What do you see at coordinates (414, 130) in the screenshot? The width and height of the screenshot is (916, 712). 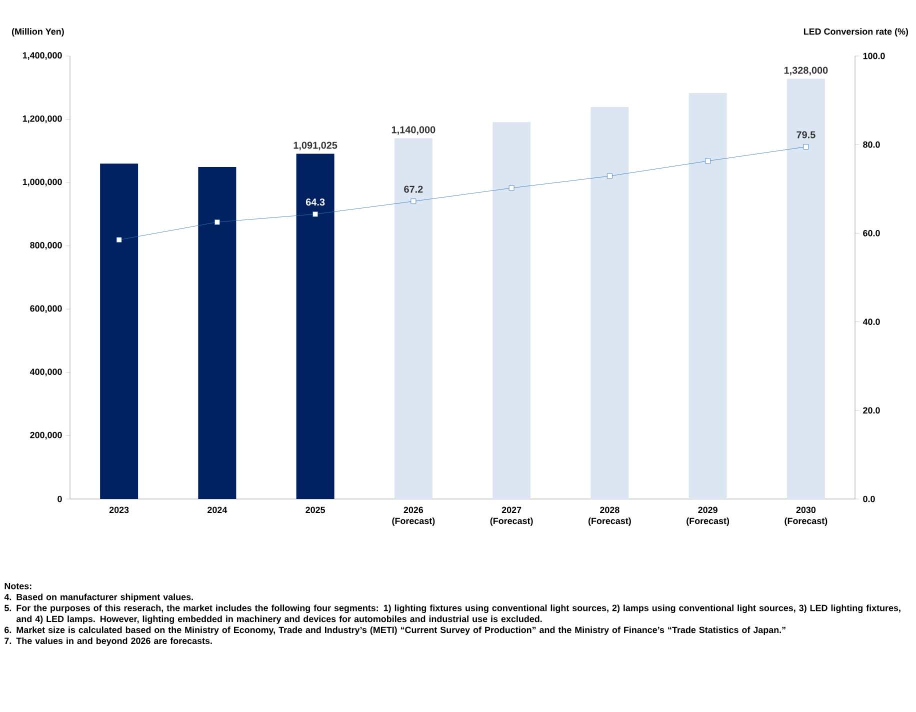 I see `data-label: 1,140,000` at bounding box center [414, 130].